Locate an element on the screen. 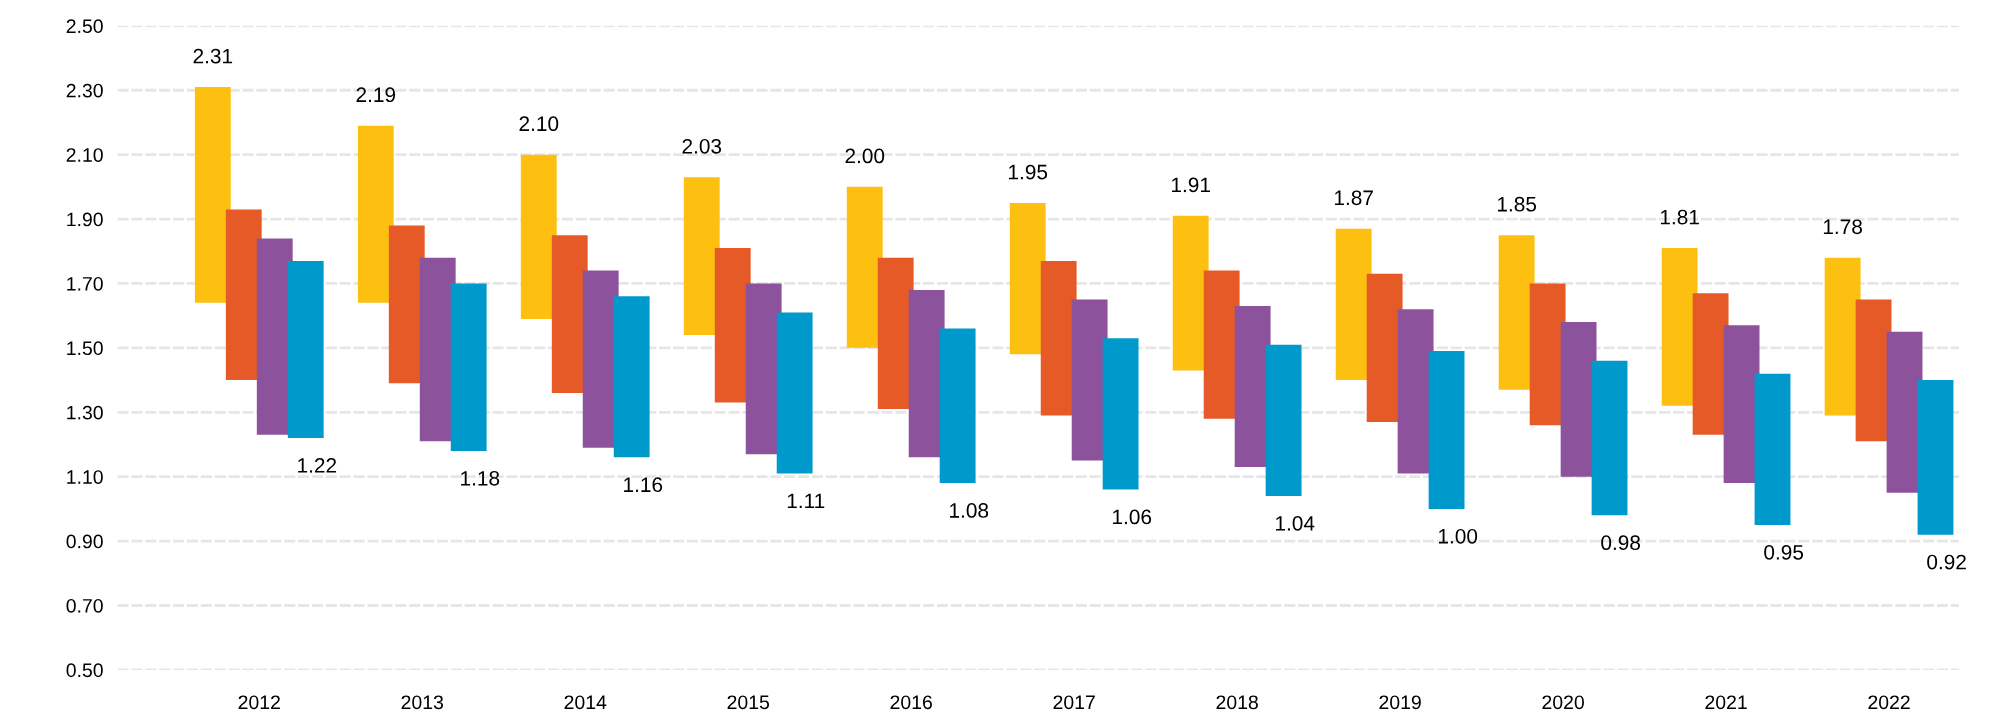 Image resolution: width=1991 pixels, height=718 pixels. annotation: 1.11 is located at coordinates (806, 500).